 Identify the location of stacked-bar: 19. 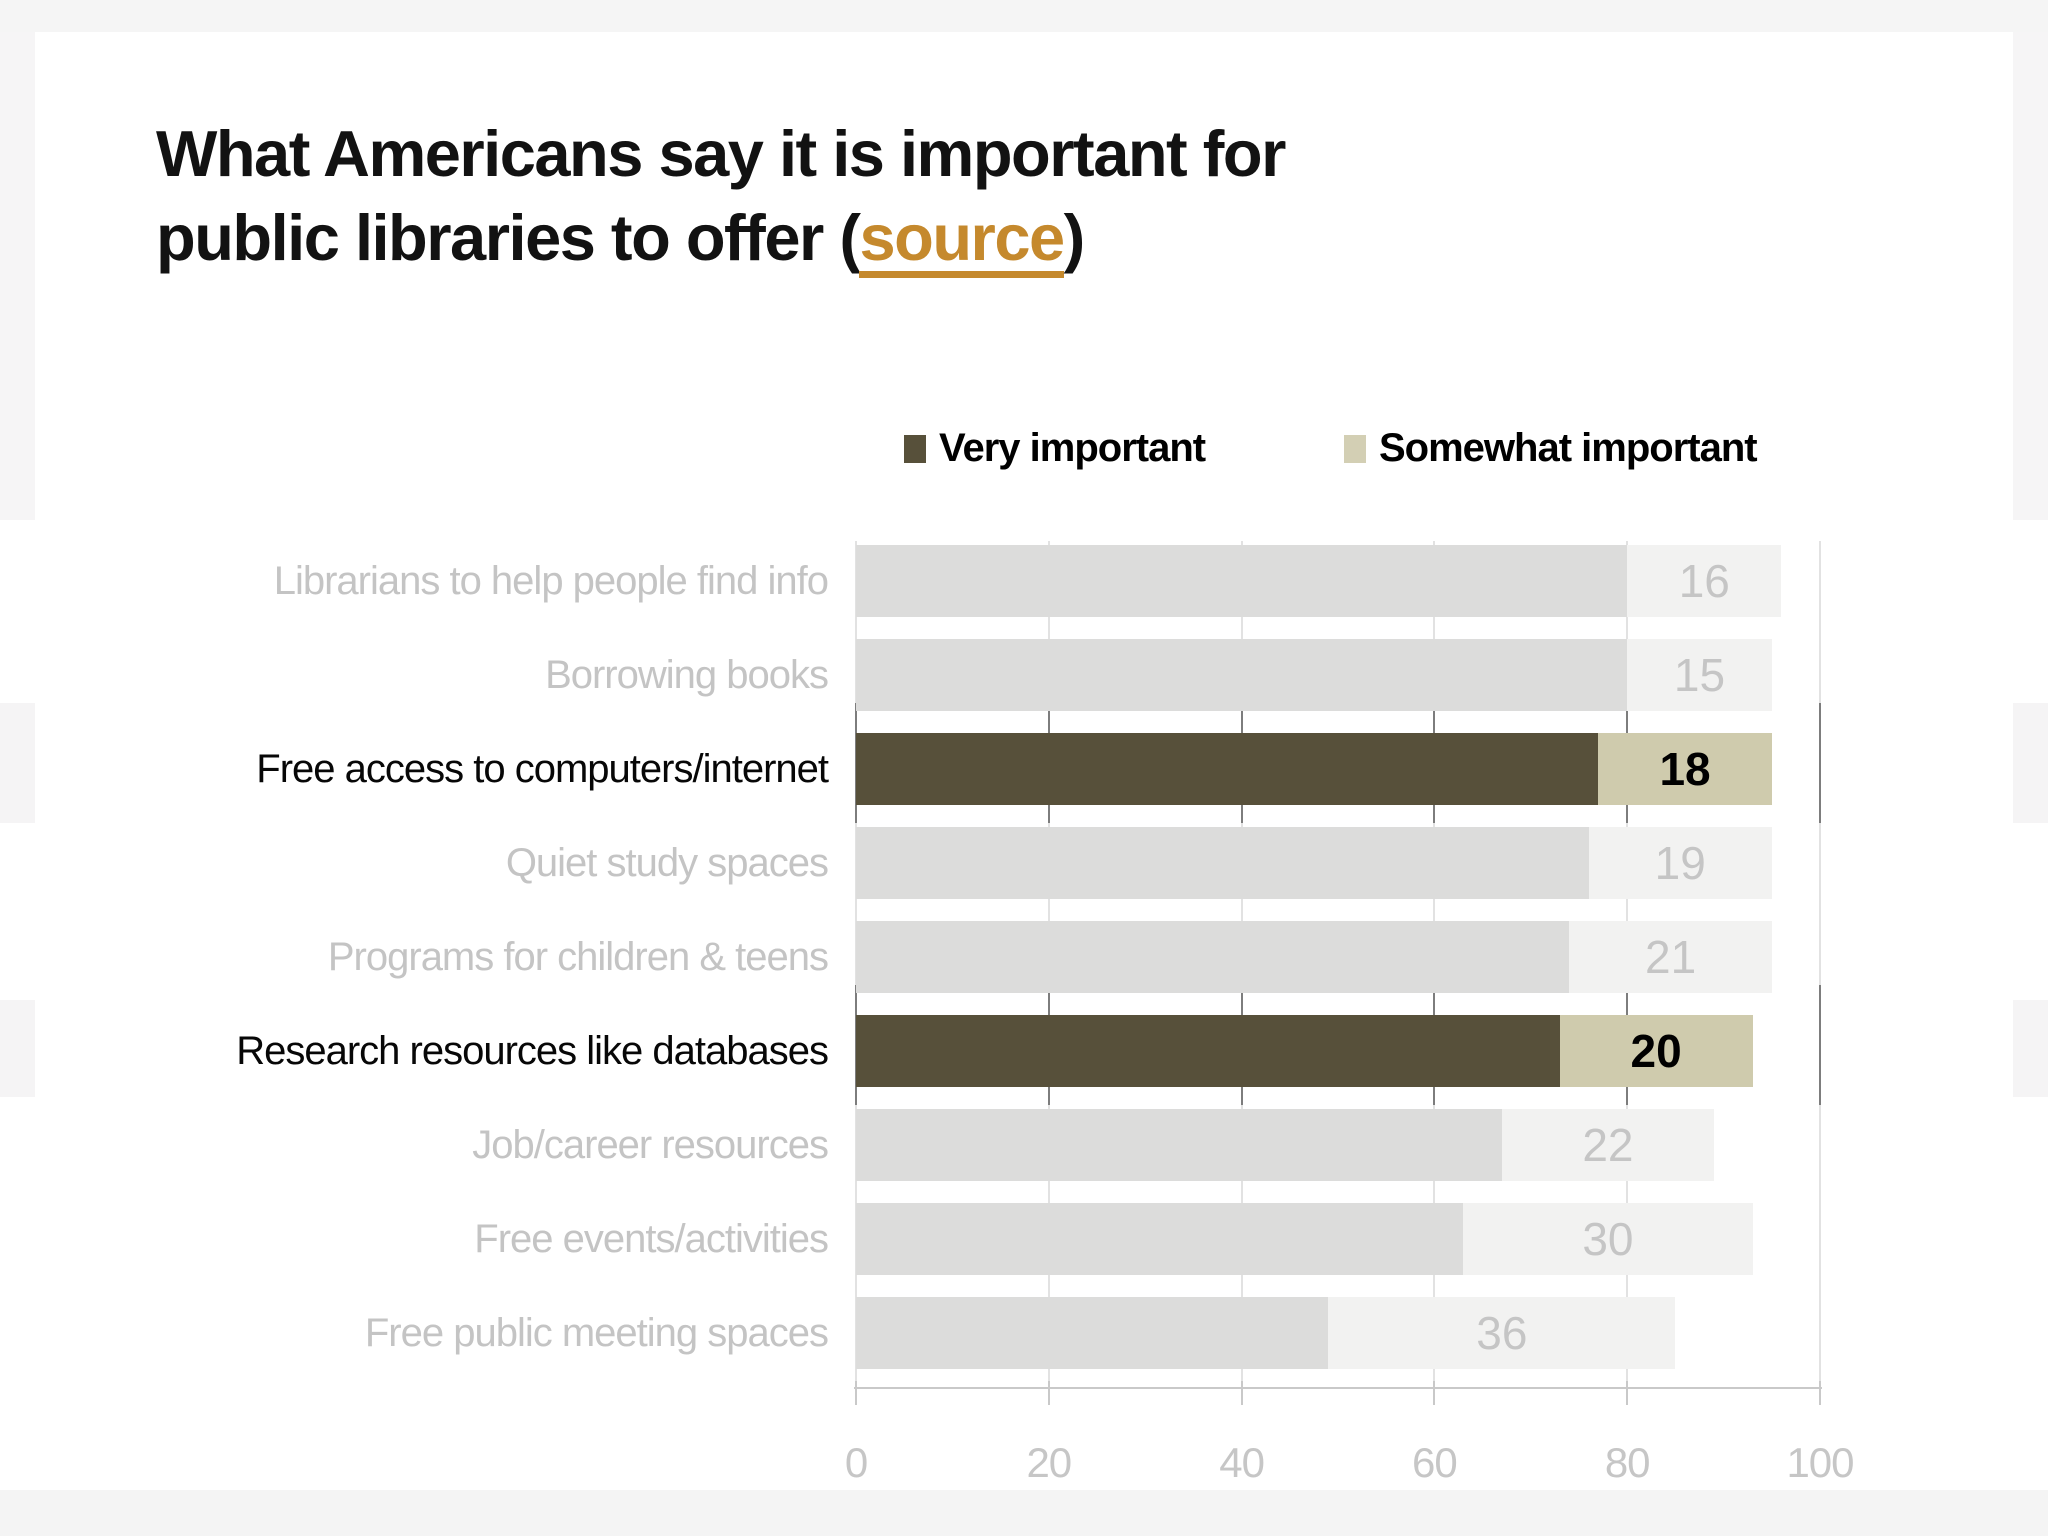
(1314, 863).